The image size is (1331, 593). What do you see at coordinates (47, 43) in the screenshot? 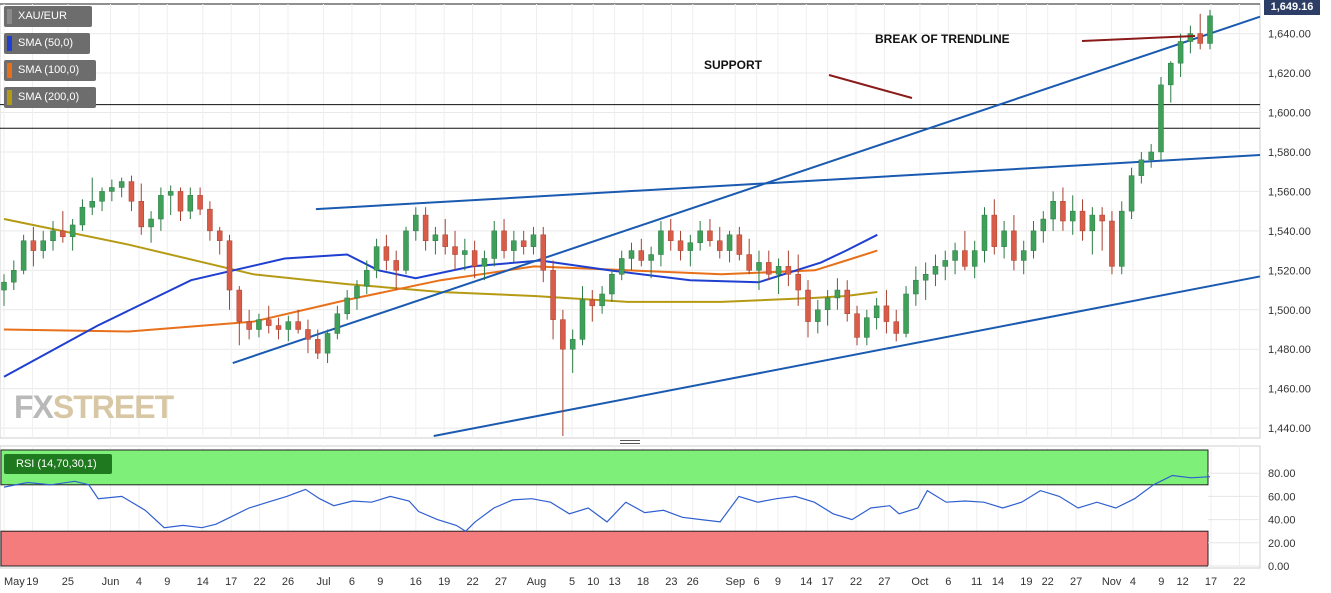
I see `legend-sma-50: SMA (50,0)` at bounding box center [47, 43].